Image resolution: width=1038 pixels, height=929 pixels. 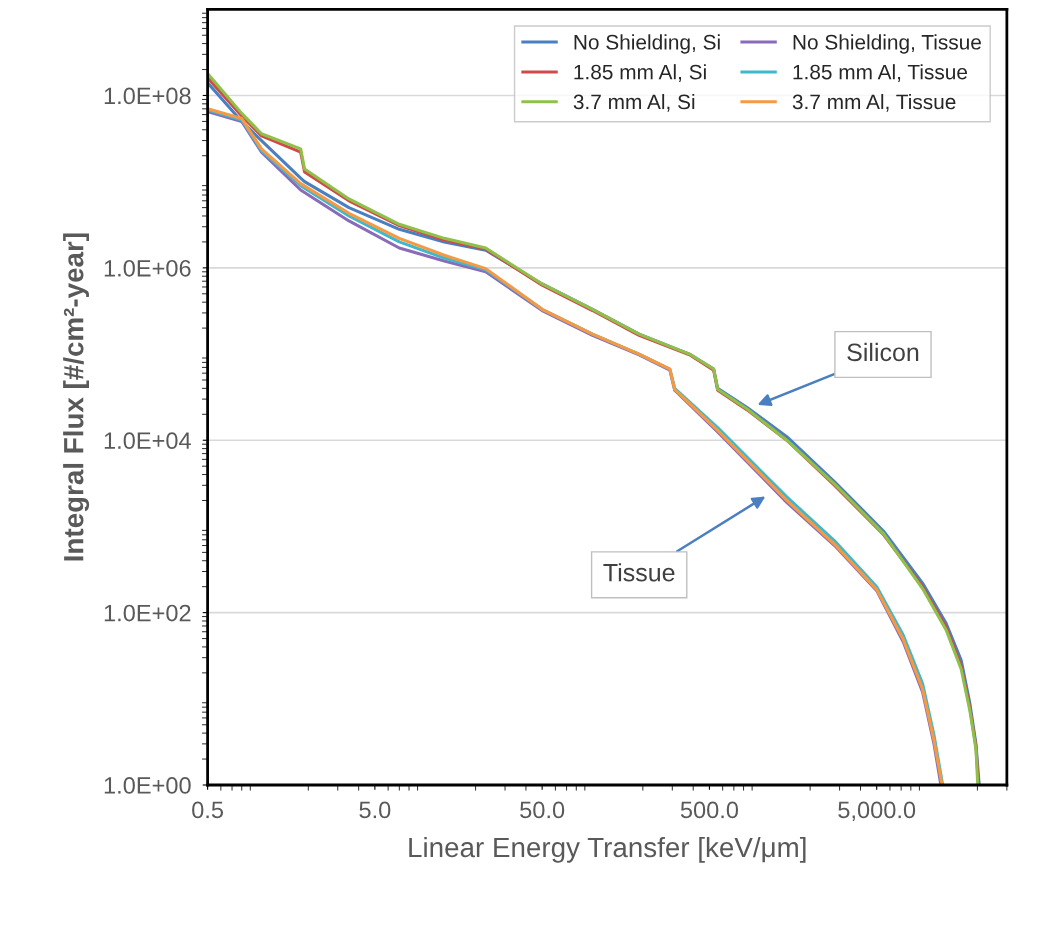 I want to click on x-tick-label: 50.0, so click(x=542, y=810).